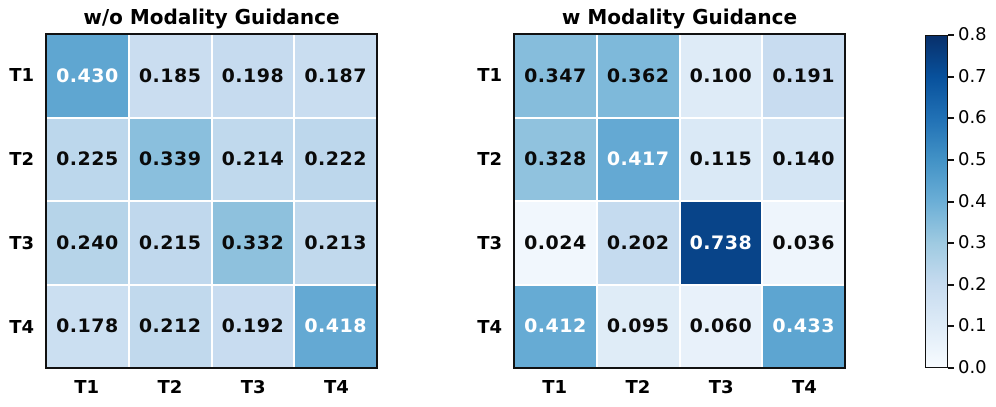  Describe the element at coordinates (972, 201) in the screenshot. I see `colorbar-tick-label: 0.4` at that location.